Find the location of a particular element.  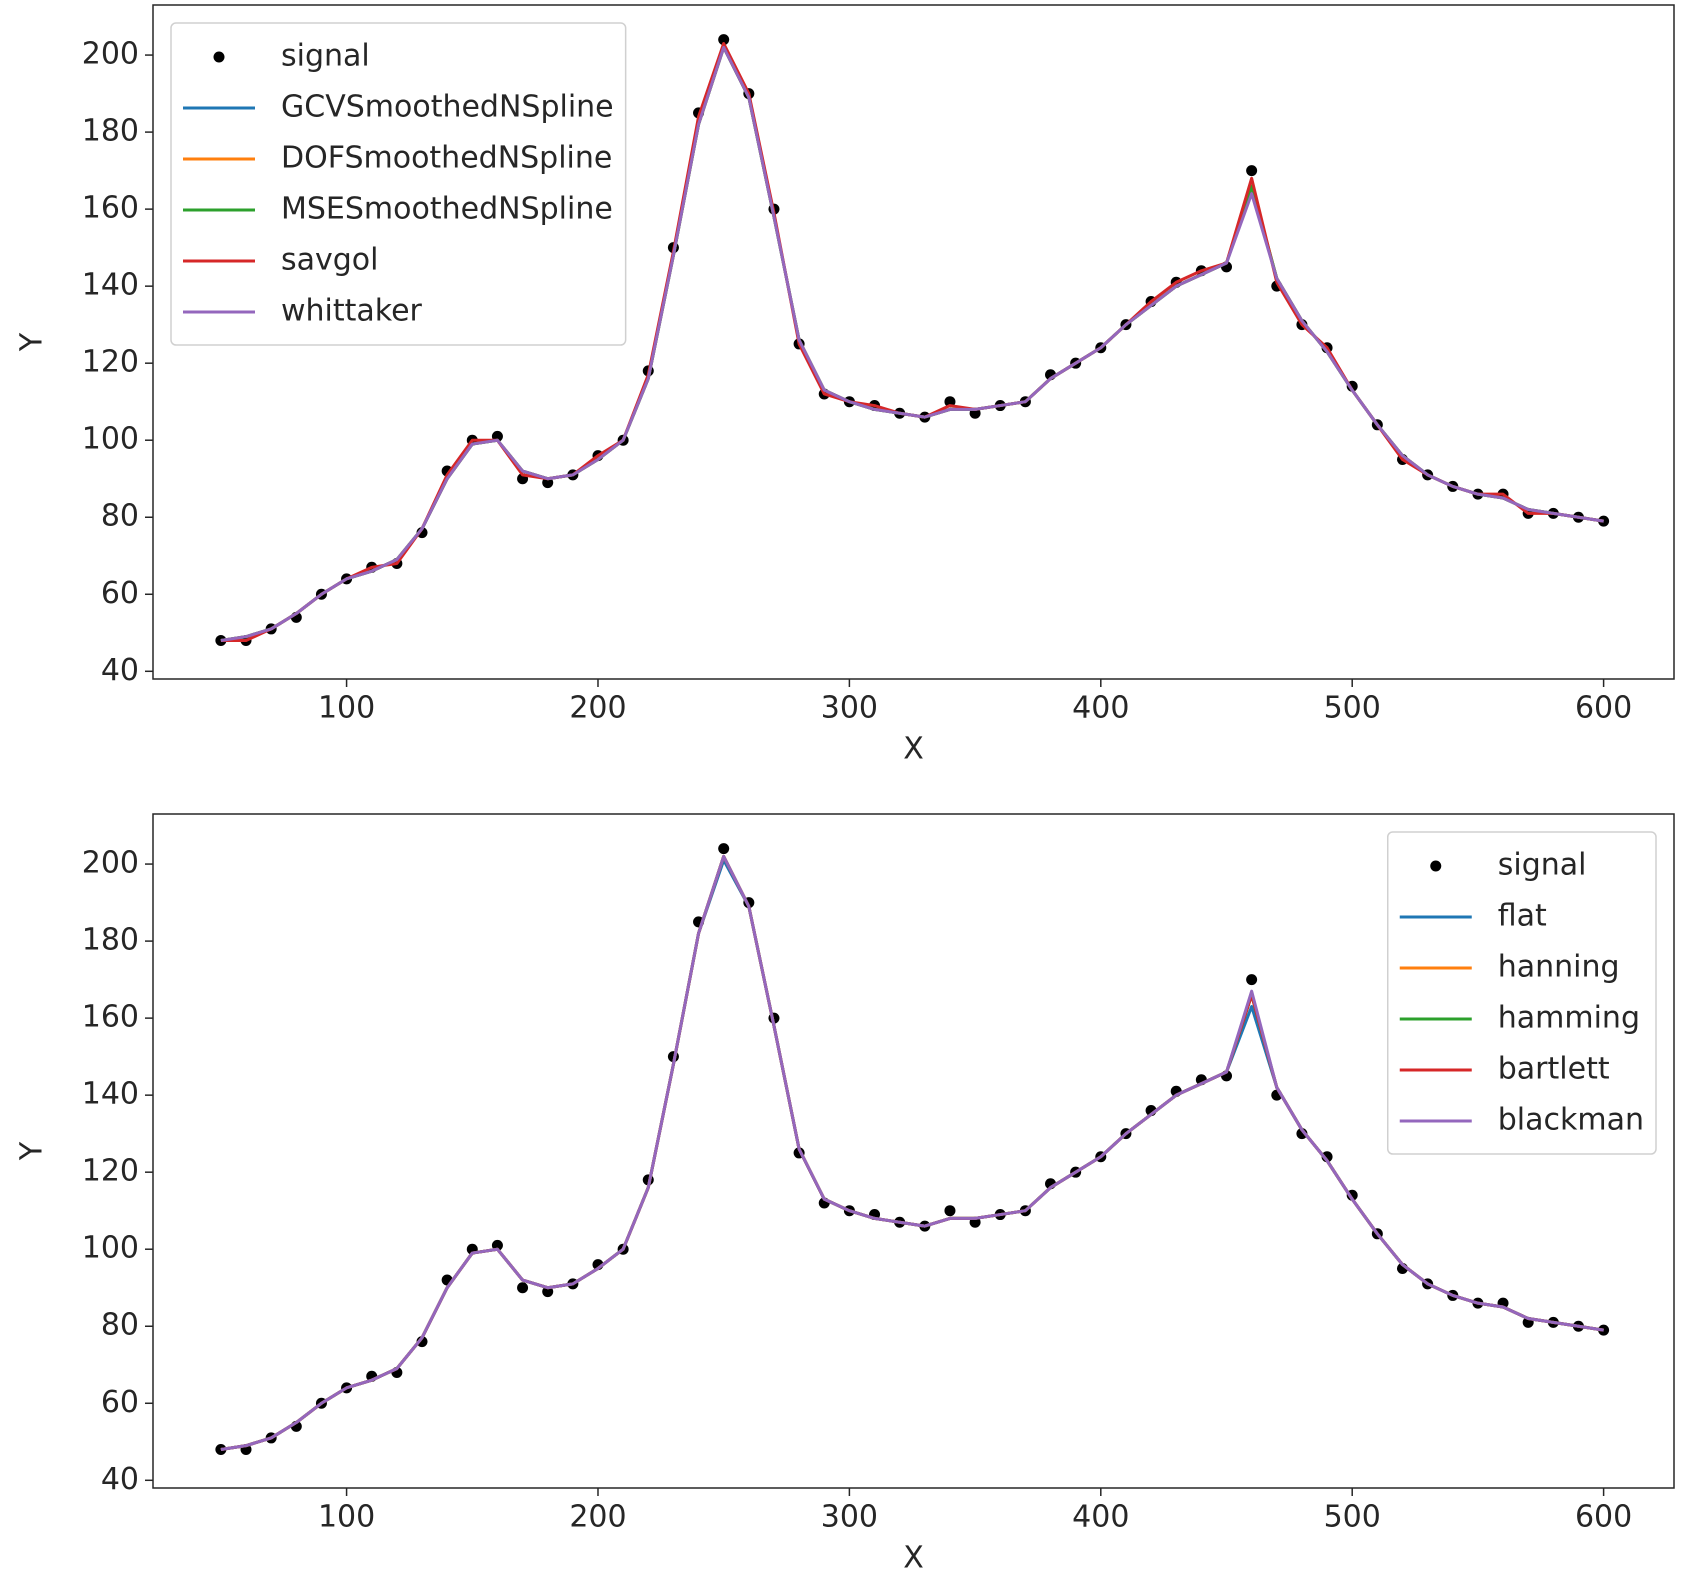

legend-label: bartlett is located at coordinates (1554, 1069).